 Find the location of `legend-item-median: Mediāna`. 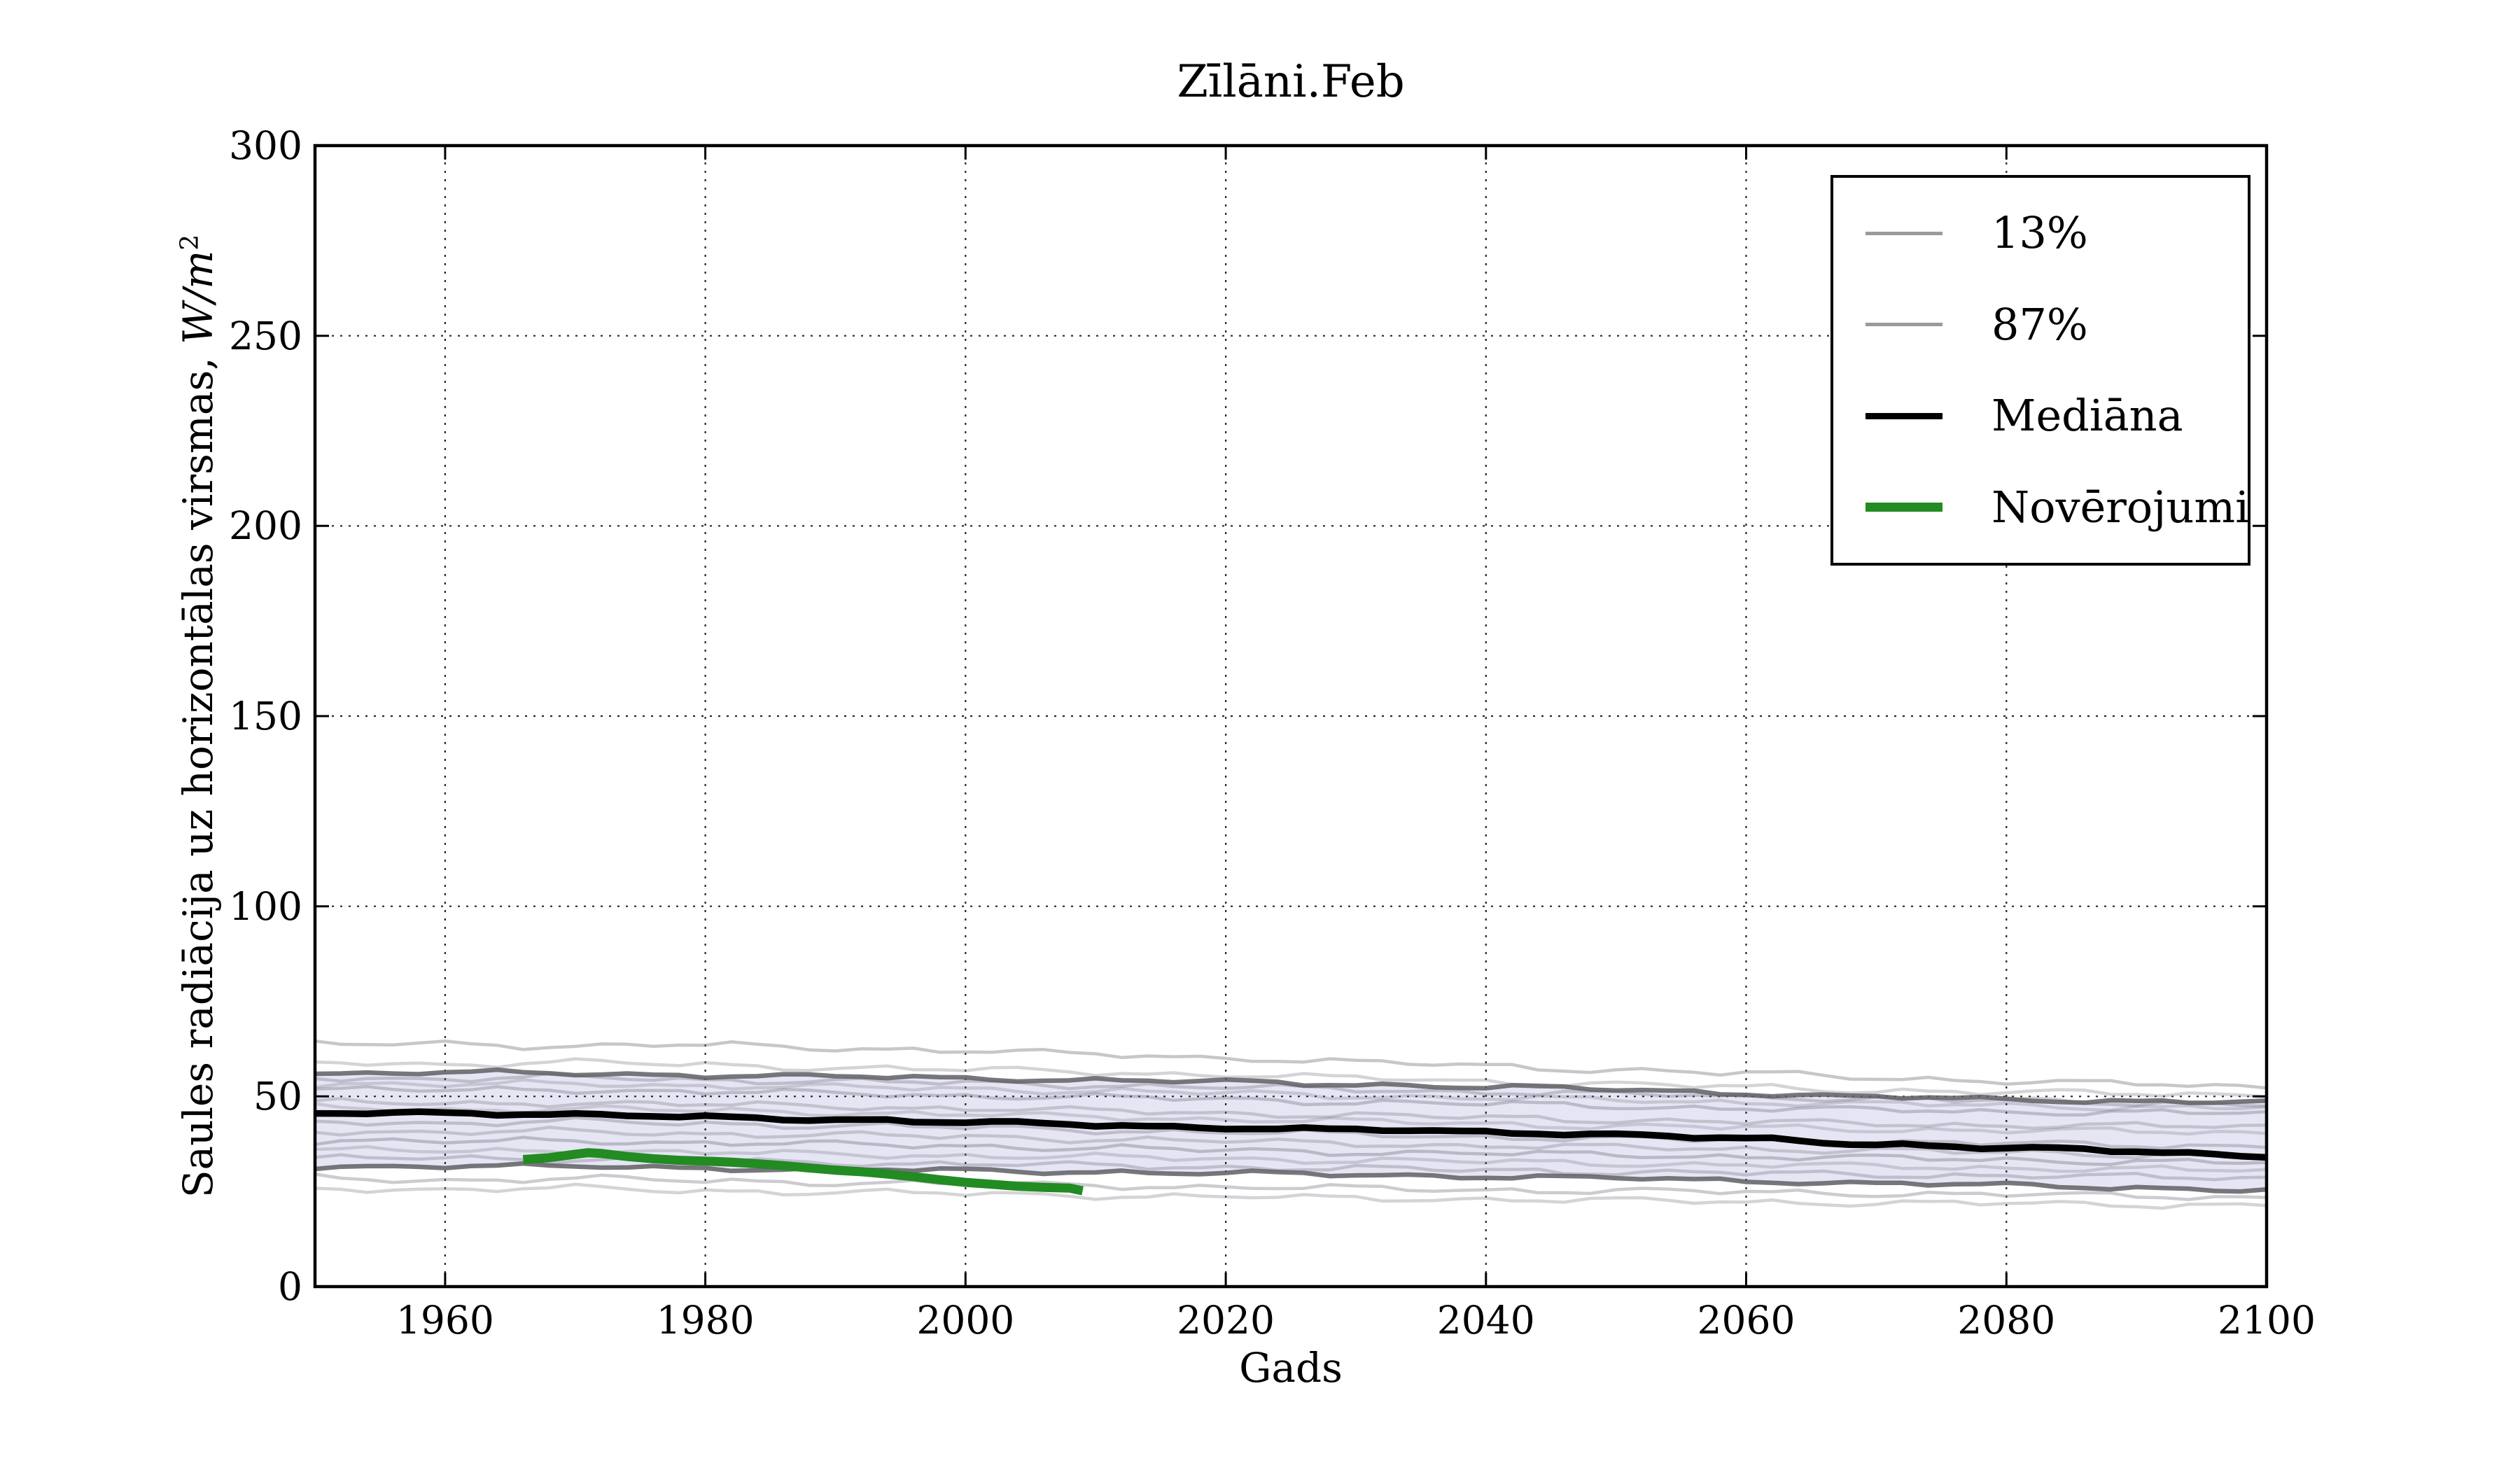

legend-item-median: Mediāna is located at coordinates (2053, 416).